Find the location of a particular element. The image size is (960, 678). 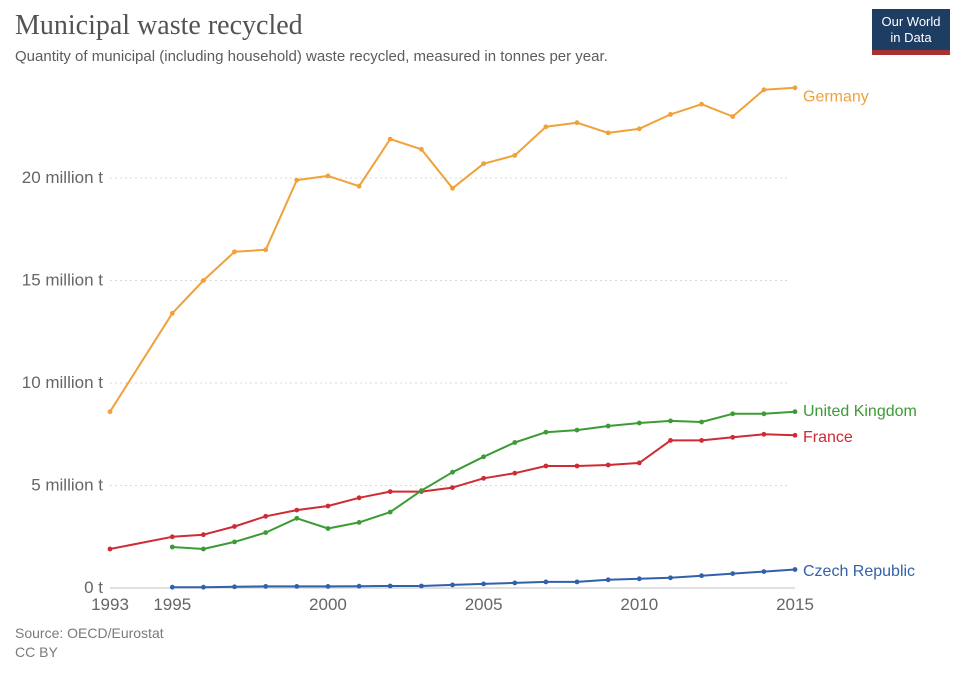

owid-logo-line2: in Data is located at coordinates (911, 37).